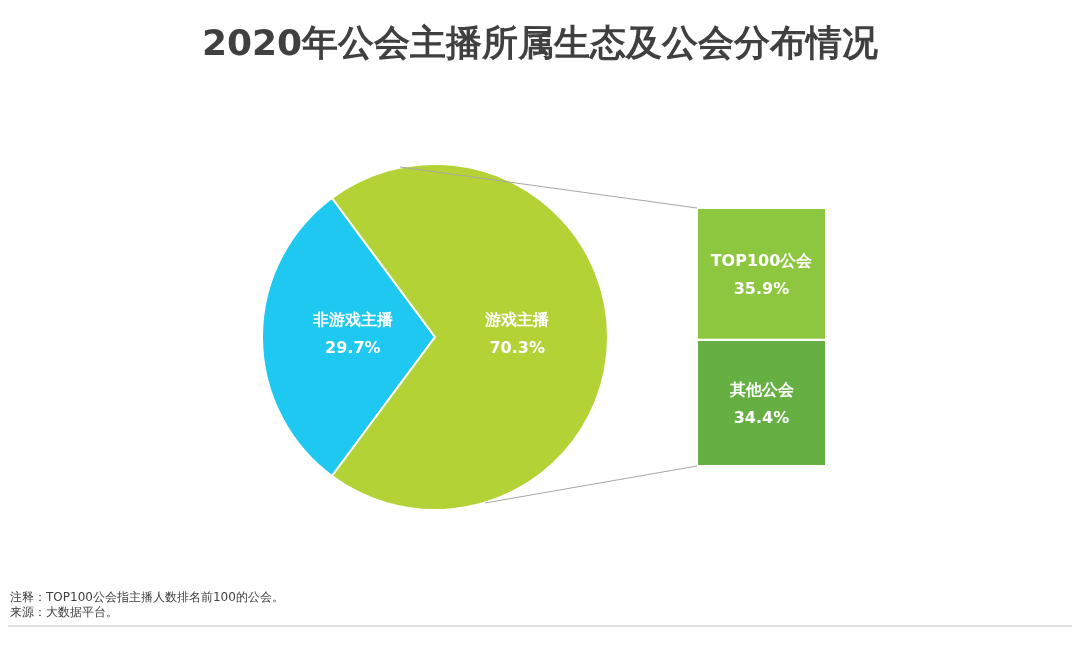 The width and height of the screenshot is (1080, 659). Describe the element at coordinates (761, 417) in the screenshot. I see `data-label: 34.4%` at that location.